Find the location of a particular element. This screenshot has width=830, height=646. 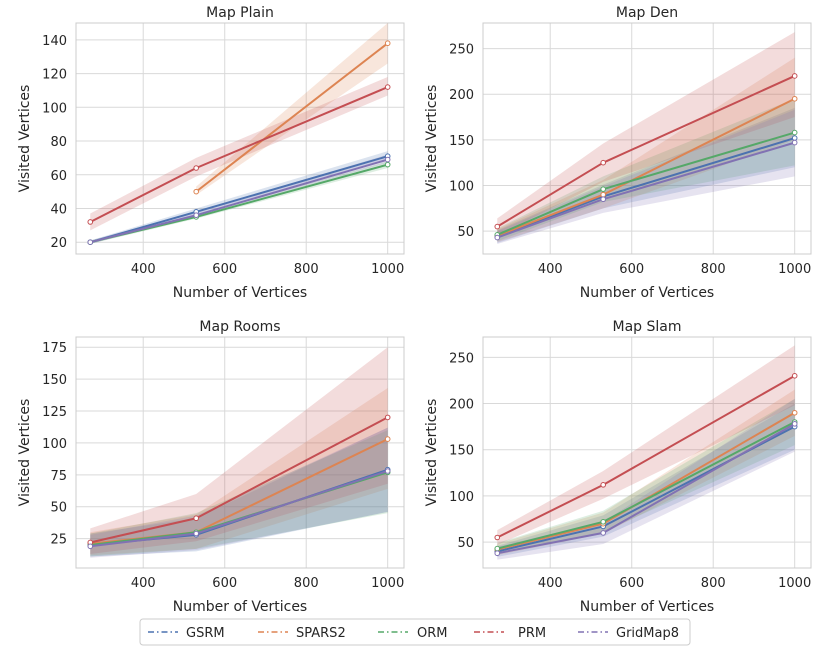

map-den-xlabel: Number of Vertices is located at coordinates (647, 293).